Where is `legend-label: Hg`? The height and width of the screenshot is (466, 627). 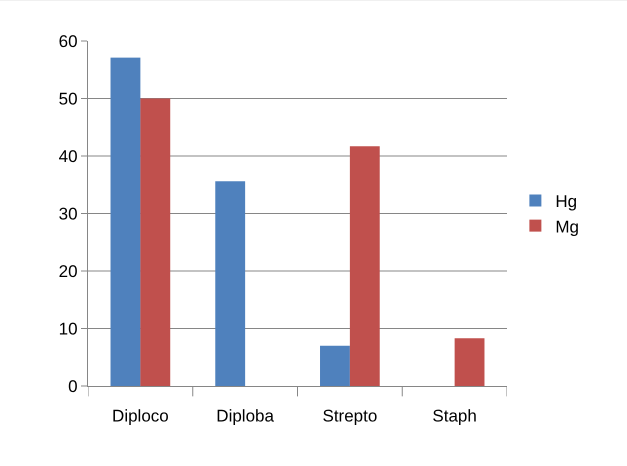
legend-label: Hg is located at coordinates (566, 202).